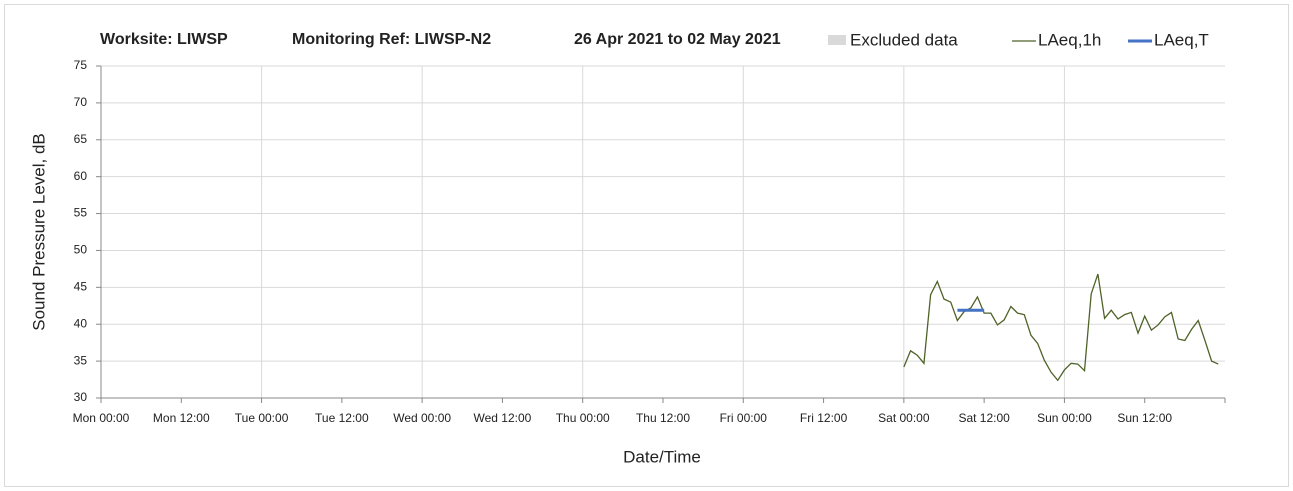  What do you see at coordinates (1144, 418) in the screenshot?
I see `x-tick-label: Sun 12:00` at bounding box center [1144, 418].